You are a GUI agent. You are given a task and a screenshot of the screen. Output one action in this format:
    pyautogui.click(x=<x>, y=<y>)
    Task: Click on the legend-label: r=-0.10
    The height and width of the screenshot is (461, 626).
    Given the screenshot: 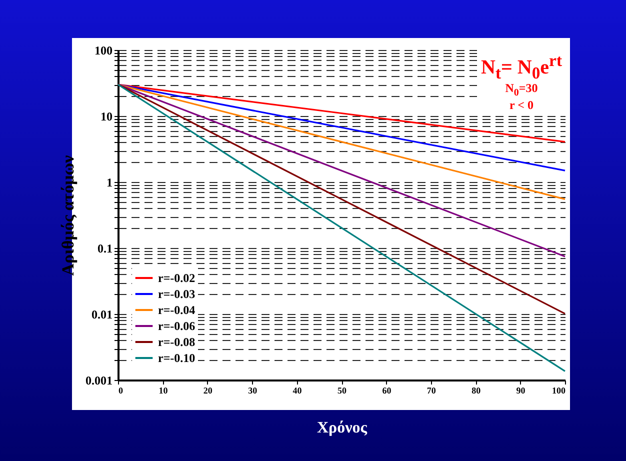 What is the action you would take?
    pyautogui.click(x=177, y=358)
    